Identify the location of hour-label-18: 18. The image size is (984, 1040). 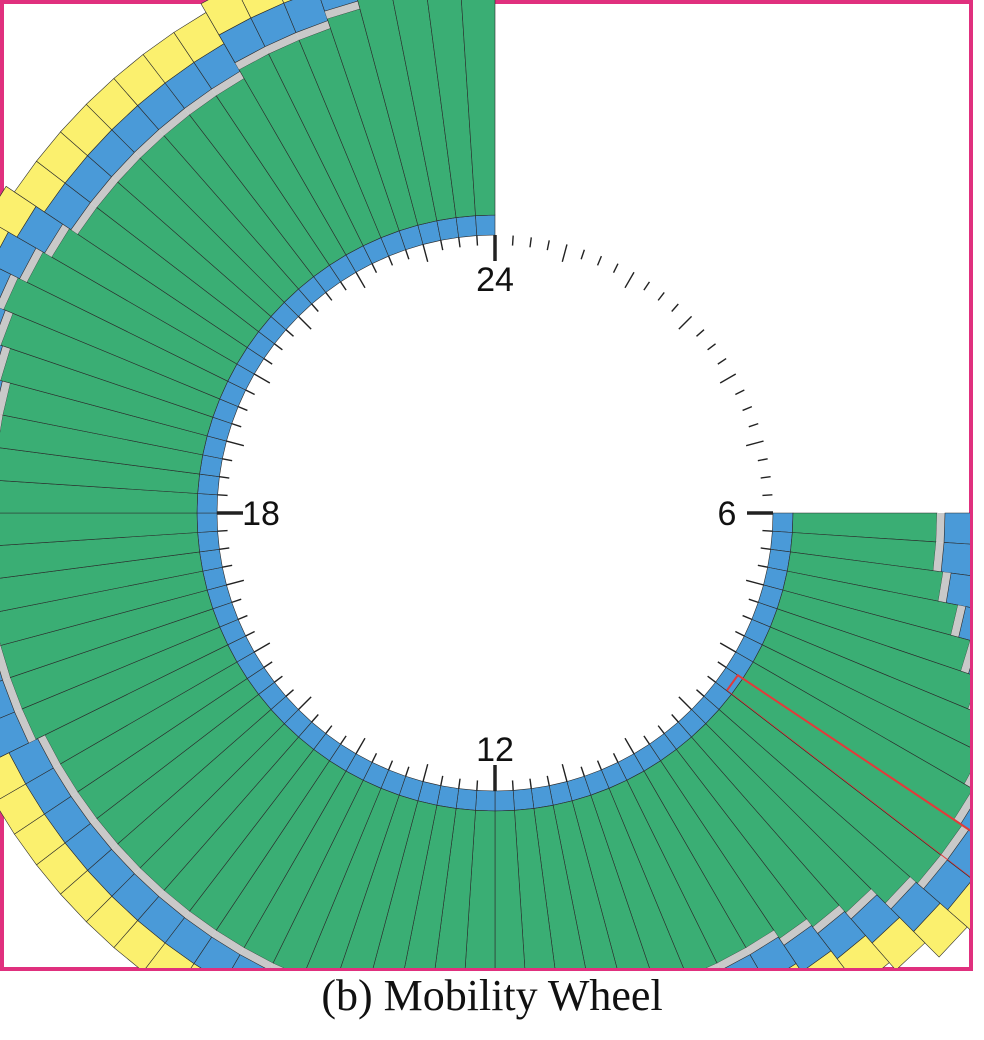
(261, 514).